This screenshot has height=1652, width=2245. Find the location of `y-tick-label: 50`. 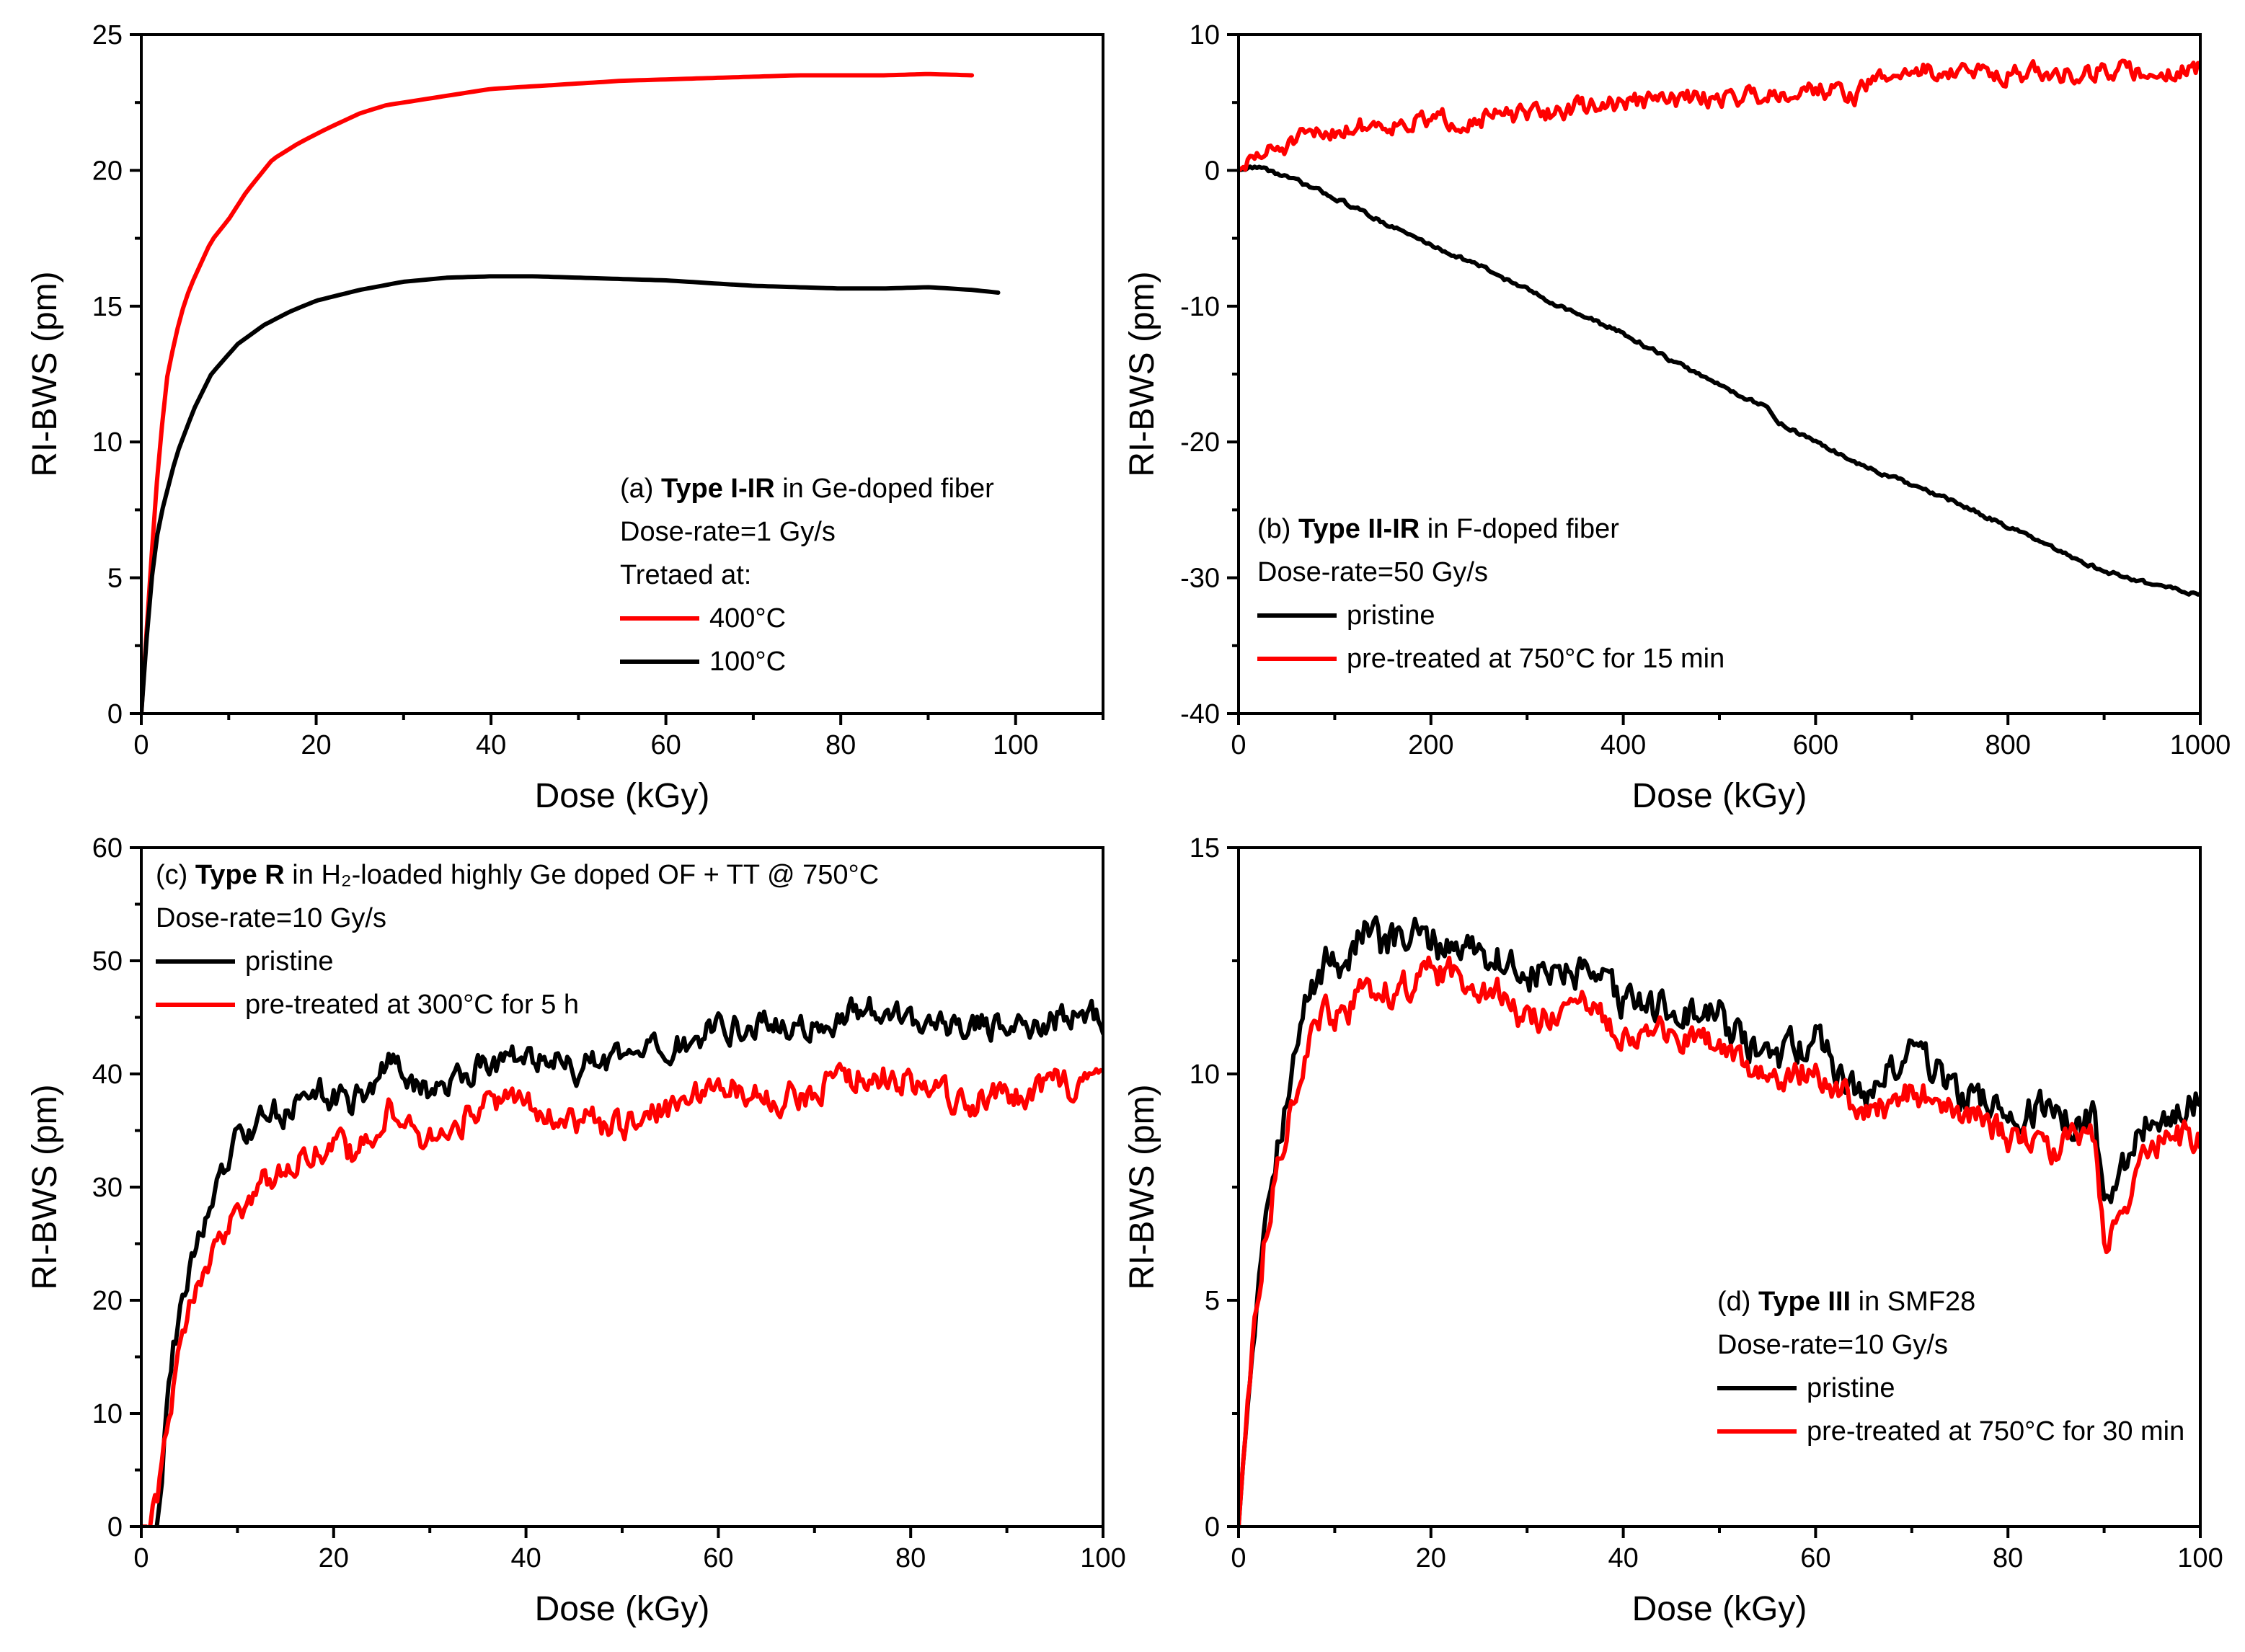

y-tick-label: 50 is located at coordinates (108, 961).